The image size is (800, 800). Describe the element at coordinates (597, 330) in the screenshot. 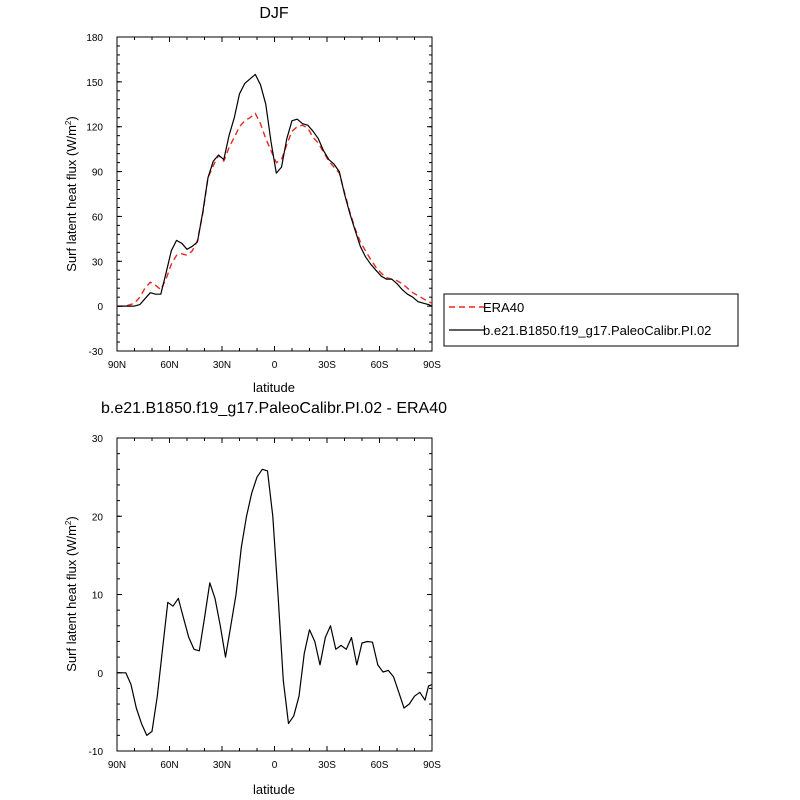

I see `legend-label-model: b.e21.B1850.f19_g17.PaleoCalibr.PI.02` at that location.